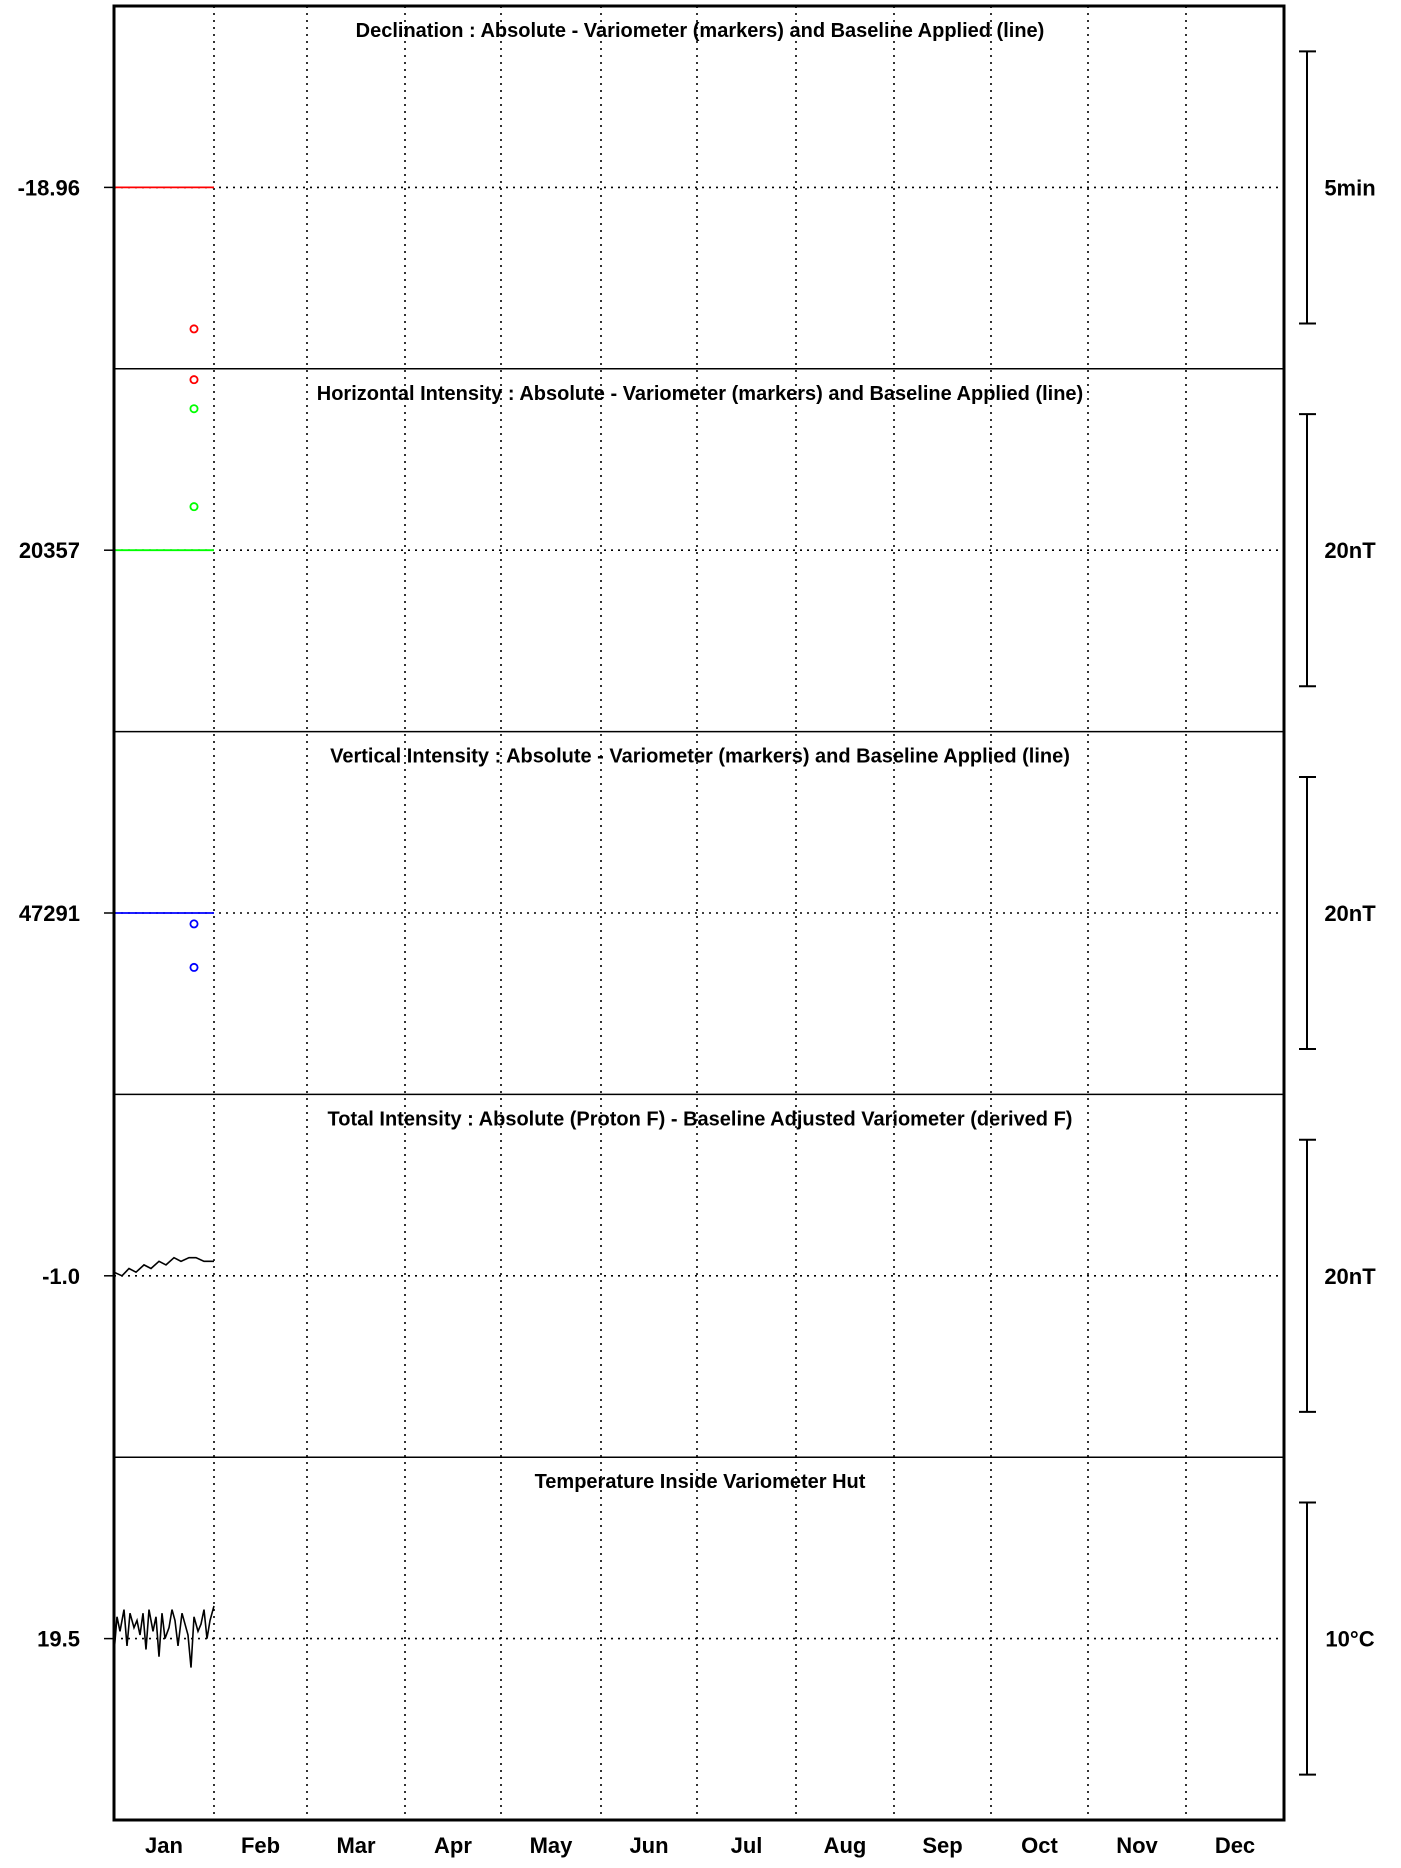  Describe the element at coordinates (1349, 187) in the screenshot. I see `scale-label: 5min` at that location.